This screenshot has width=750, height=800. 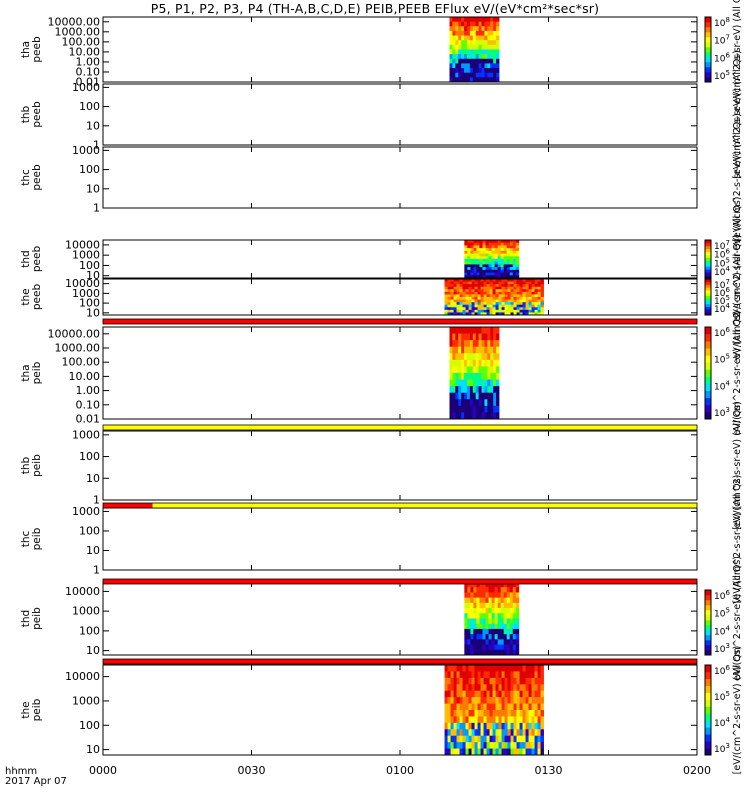 What do you see at coordinates (400, 505) in the screenshot?
I see `flag-bar-frame` at bounding box center [400, 505].